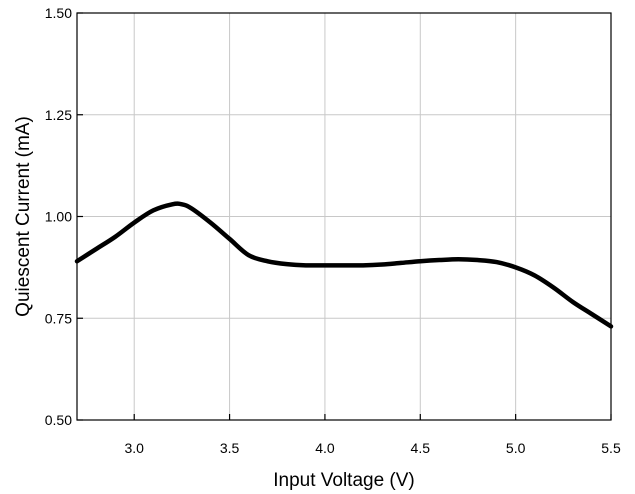  I want to click on y-tick-label: 1.00, so click(58, 217).